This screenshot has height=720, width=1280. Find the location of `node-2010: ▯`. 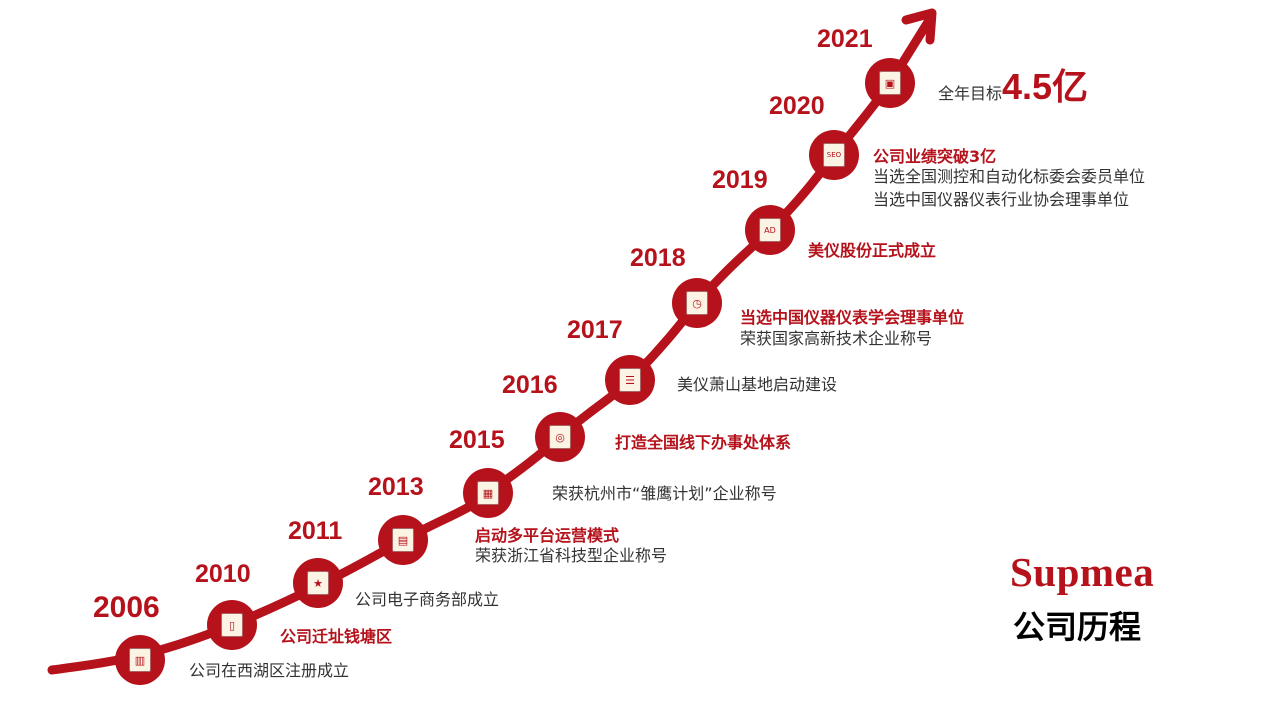

node-2010: ▯ is located at coordinates (232, 625).